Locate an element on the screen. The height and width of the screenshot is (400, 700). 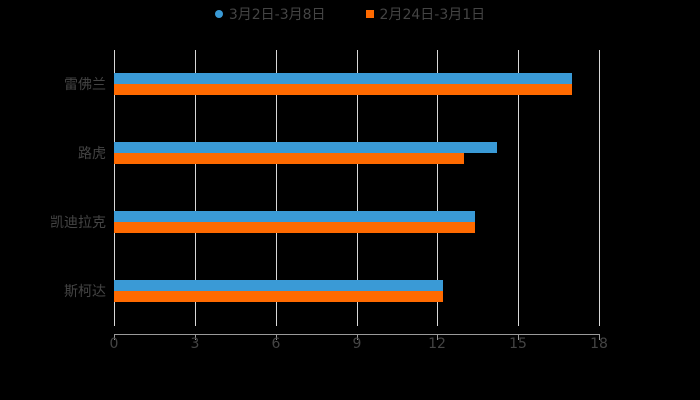
legend-label: 3月2日-3月8日 is located at coordinates (277, 15).